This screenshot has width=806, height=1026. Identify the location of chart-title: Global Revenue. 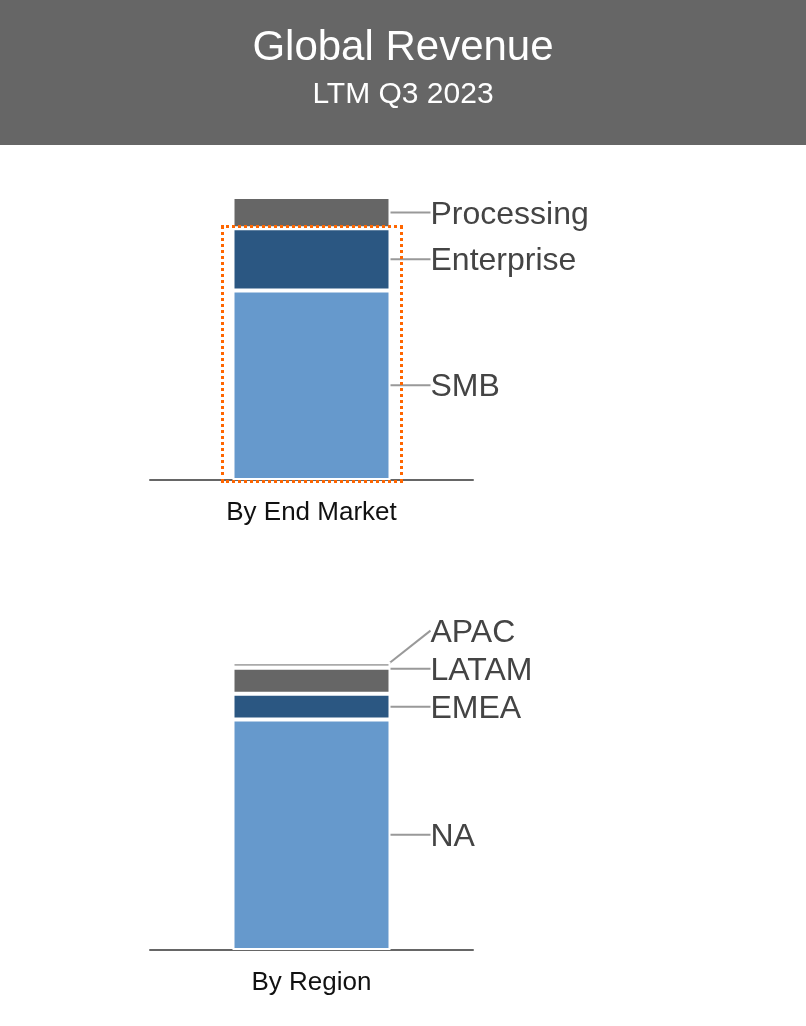
(403, 45).